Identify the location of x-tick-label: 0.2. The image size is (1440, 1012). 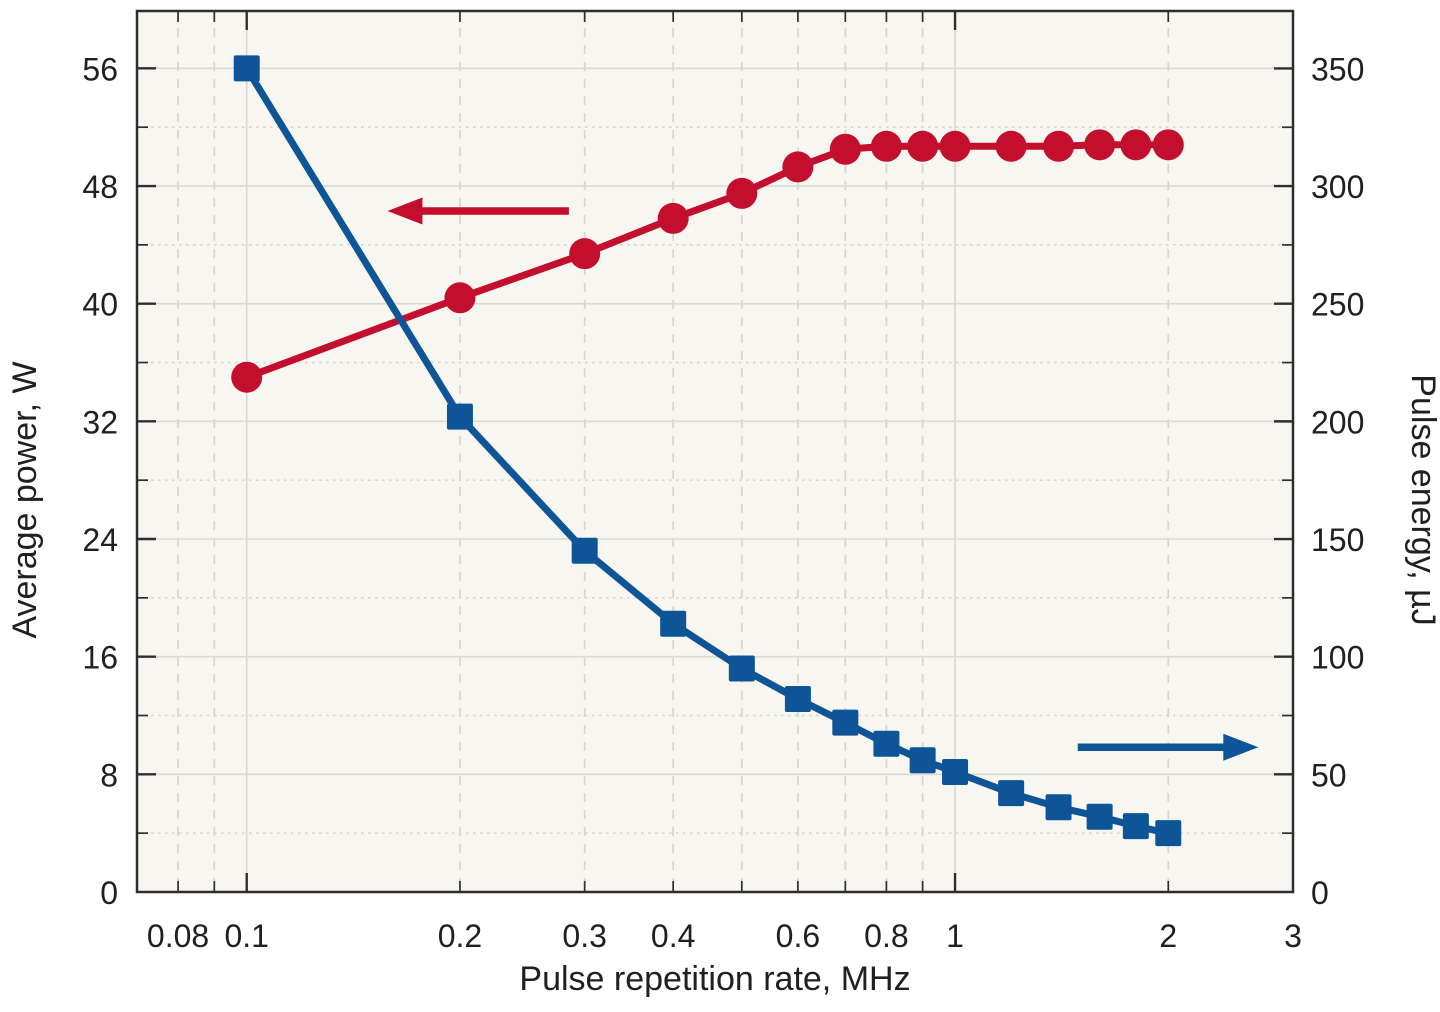
(460, 936).